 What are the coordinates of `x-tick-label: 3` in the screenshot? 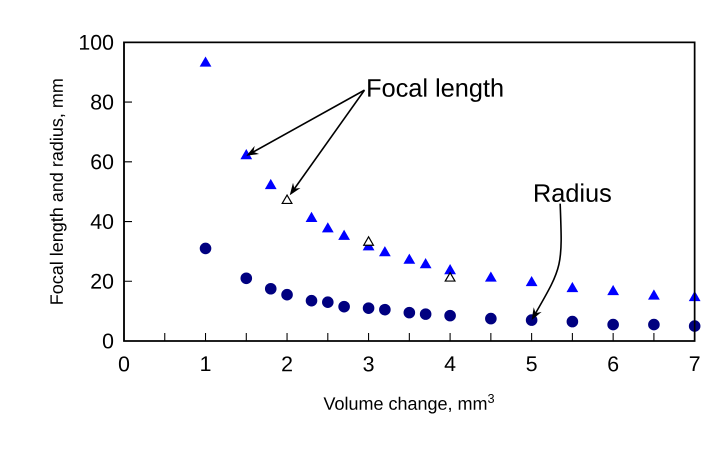 It's located at (368, 364).